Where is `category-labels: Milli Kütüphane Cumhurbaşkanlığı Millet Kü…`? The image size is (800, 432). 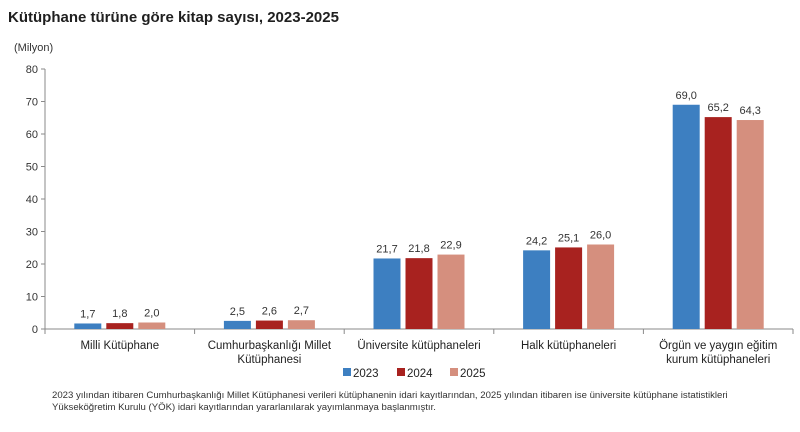
category-labels: Milli Kütüphane Cumhurbaşkanlığı Millet Kü… is located at coordinates (428, 353).